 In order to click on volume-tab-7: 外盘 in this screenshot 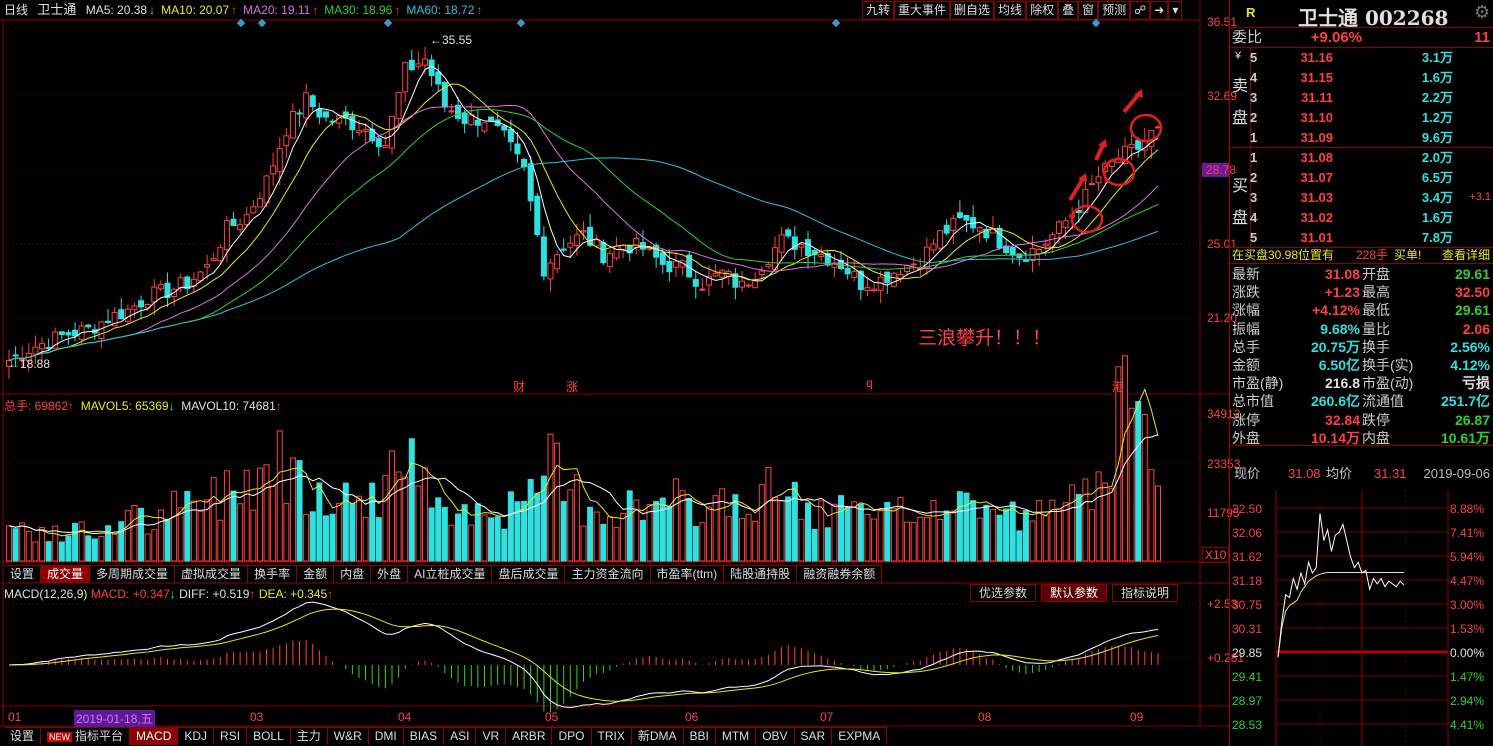, I will do `click(390, 574)`.